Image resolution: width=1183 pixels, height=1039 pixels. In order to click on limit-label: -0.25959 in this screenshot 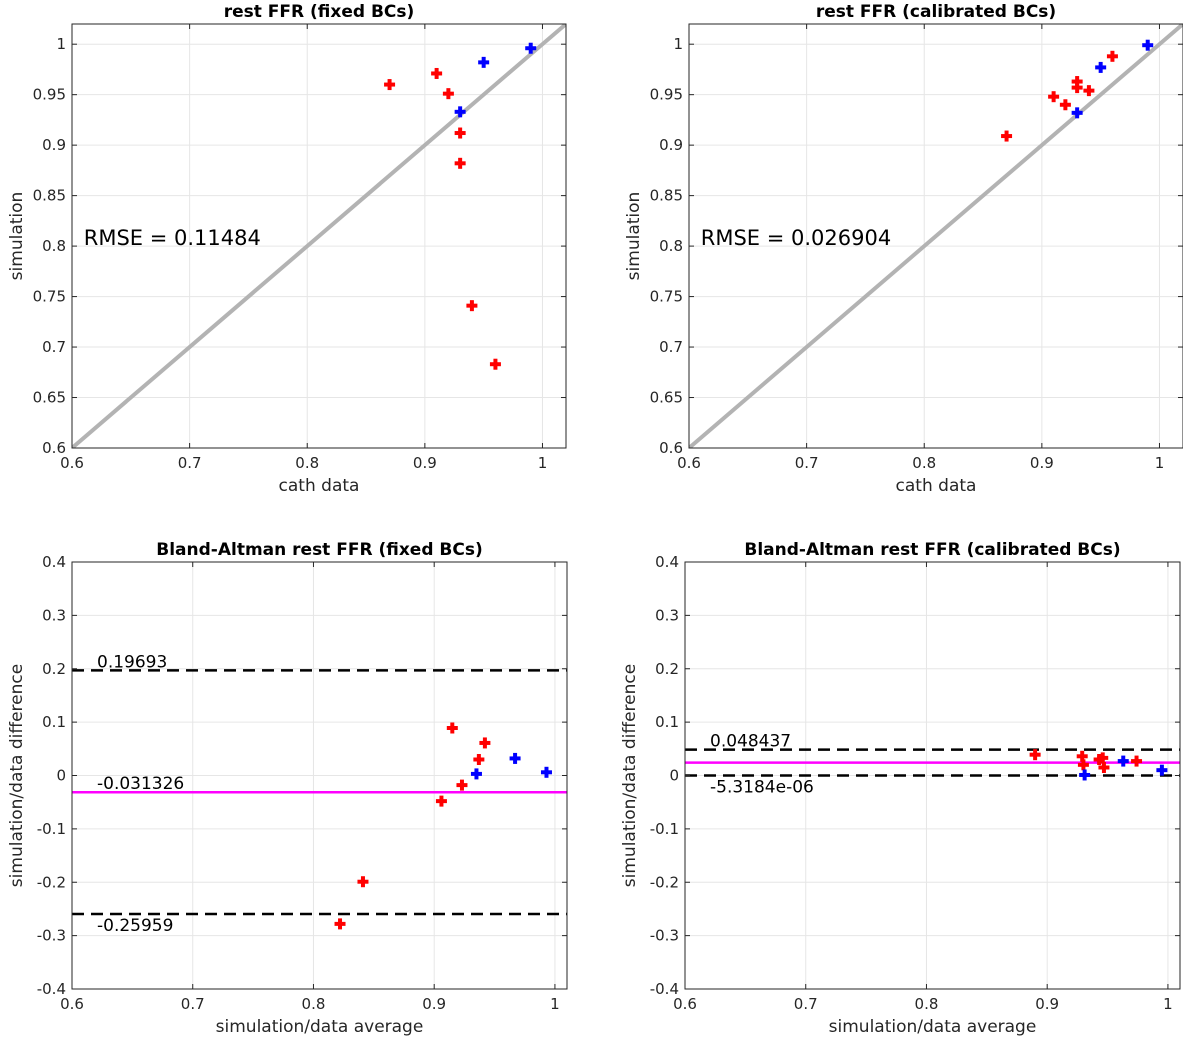, I will do `click(135, 926)`.